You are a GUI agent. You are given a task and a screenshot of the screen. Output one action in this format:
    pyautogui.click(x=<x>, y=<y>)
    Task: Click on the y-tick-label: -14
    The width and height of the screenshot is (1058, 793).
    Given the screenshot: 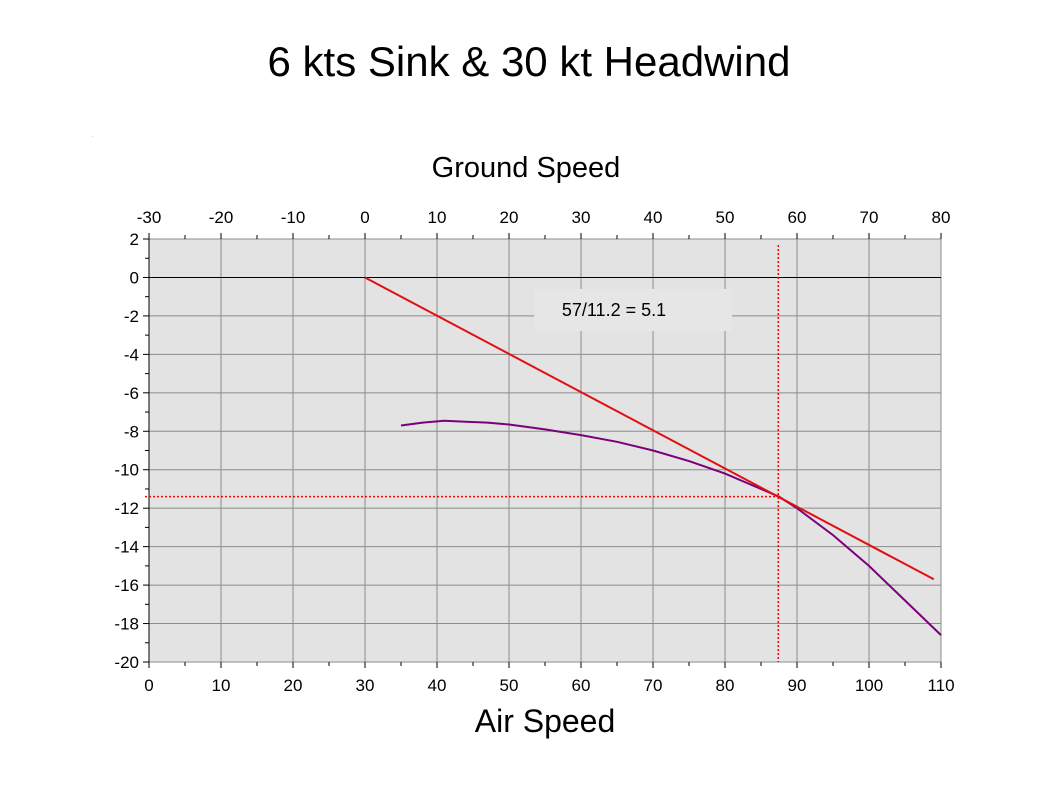 What is the action you would take?
    pyautogui.click(x=126, y=547)
    